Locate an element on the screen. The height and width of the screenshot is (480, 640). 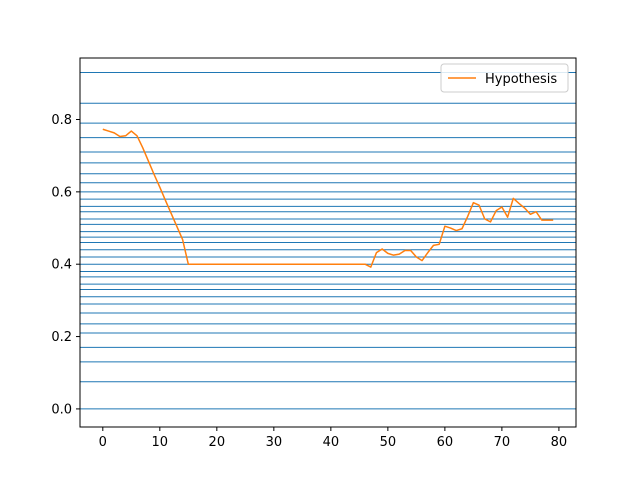
y-tick-label: 0.4 is located at coordinates (61, 265).